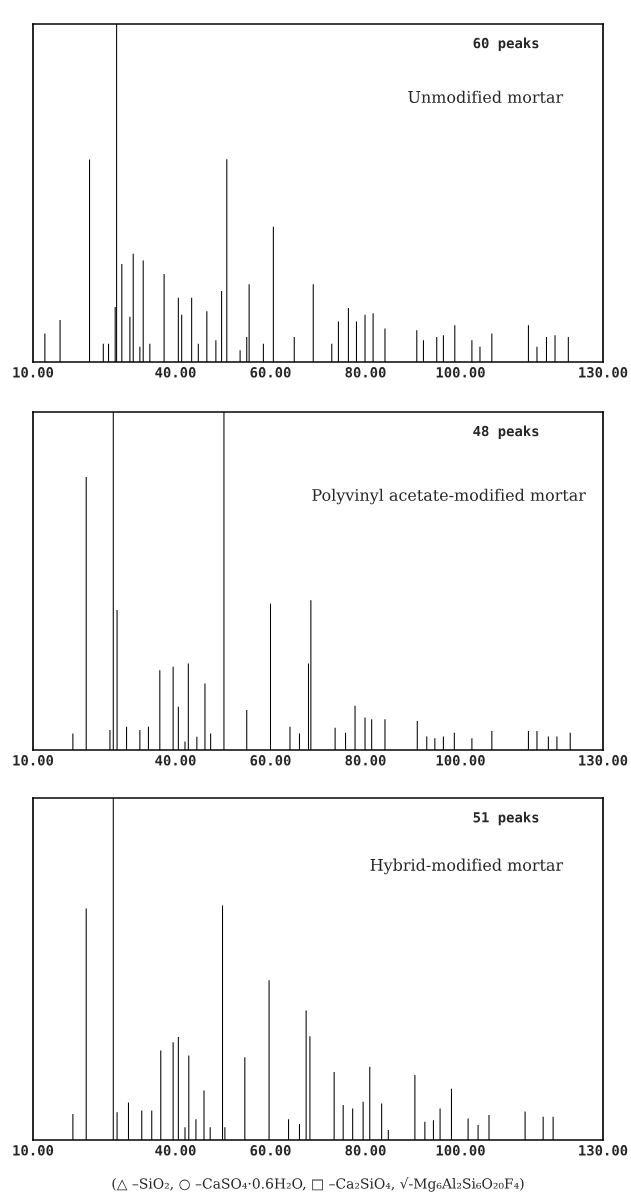 This screenshot has height=1204, width=631. What do you see at coordinates (506, 432) in the screenshot?
I see `annotation: 48 peaks` at bounding box center [506, 432].